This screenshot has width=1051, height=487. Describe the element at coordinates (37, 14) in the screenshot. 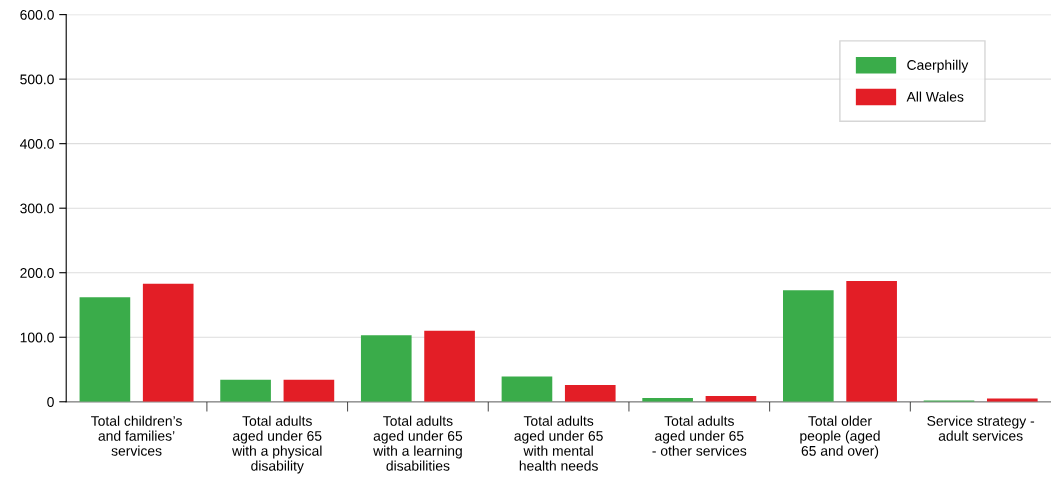

I see `y-tick-label: 600.0` at that location.